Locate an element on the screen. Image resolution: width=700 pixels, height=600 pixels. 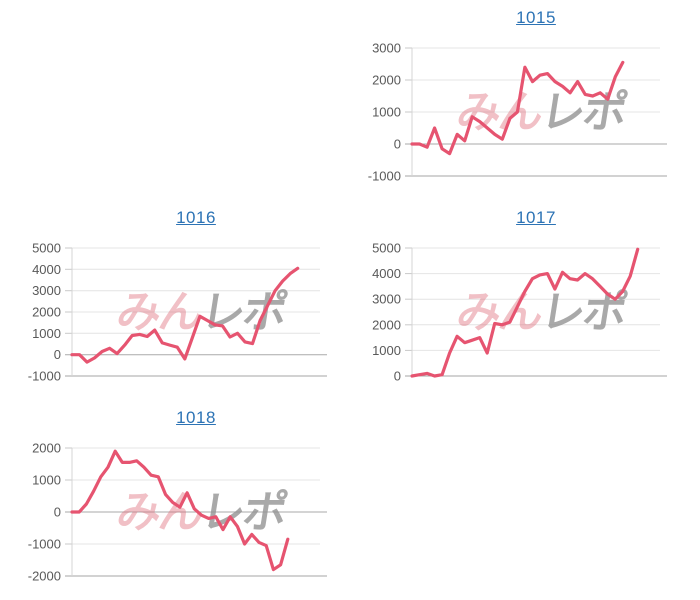
chart-plot-1016: 5000 4000 3000 2000 1000 0 -1000 みんレポ is located at coordinates (177, 312).